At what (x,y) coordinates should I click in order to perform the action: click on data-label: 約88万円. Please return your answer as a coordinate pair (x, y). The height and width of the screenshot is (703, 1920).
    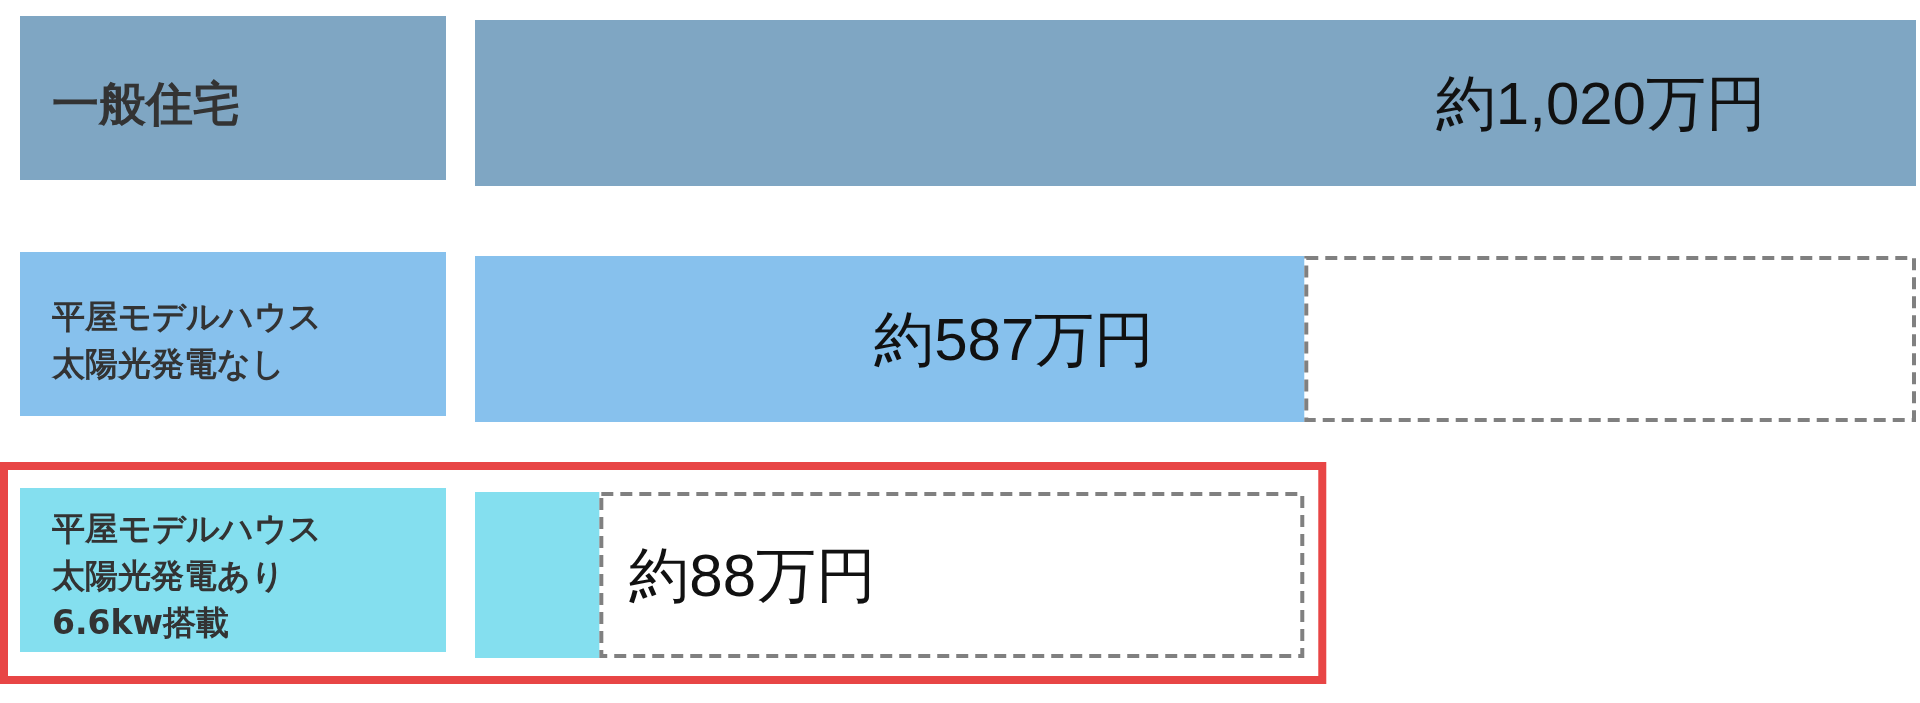
    Looking at the image, I should click on (753, 575).